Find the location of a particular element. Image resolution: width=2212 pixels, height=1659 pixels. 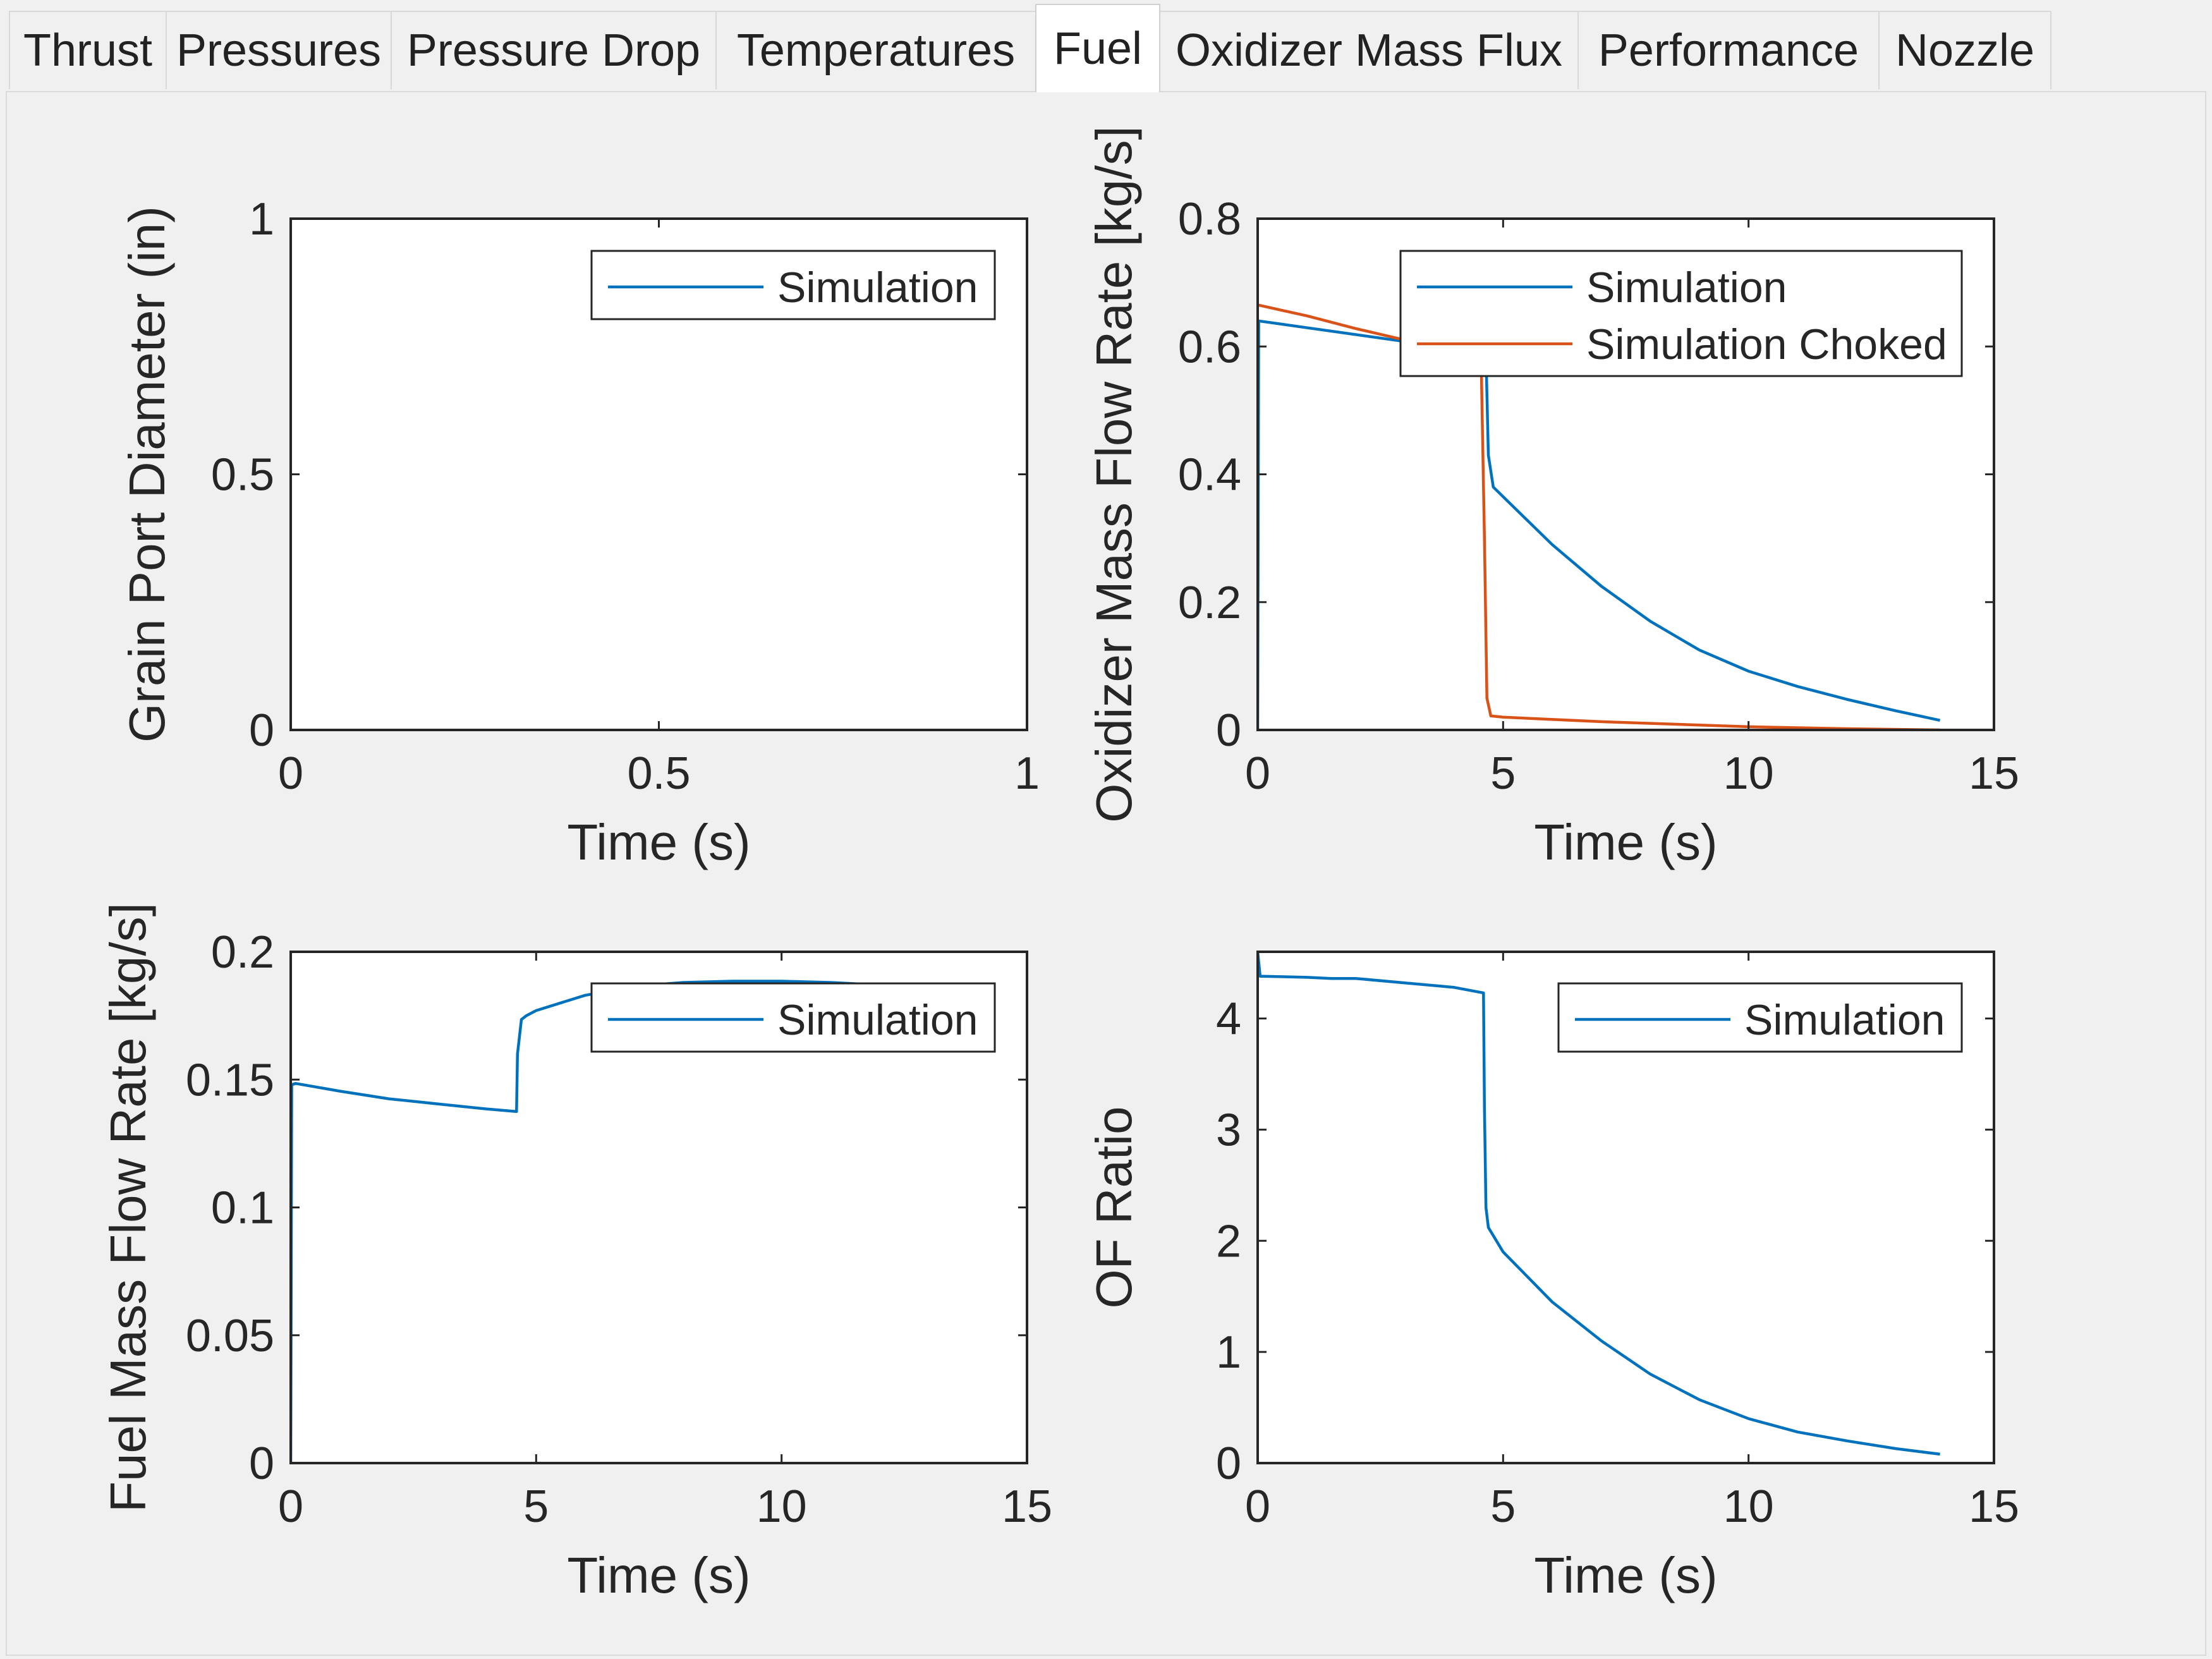

legend-entry: Simulation Choked is located at coordinates (1766, 344).